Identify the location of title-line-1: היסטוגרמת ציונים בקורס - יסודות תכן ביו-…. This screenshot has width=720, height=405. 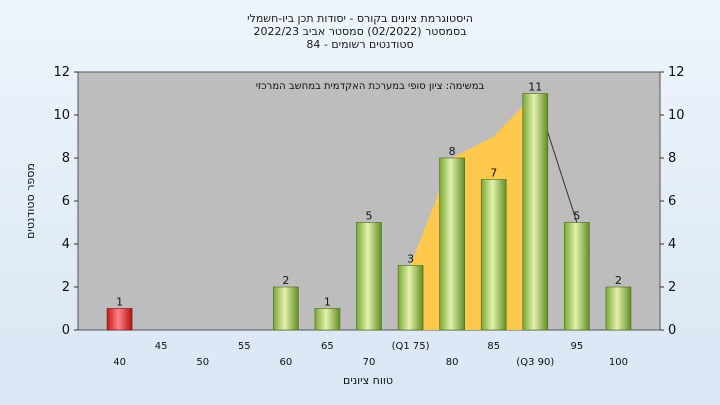
(360, 18).